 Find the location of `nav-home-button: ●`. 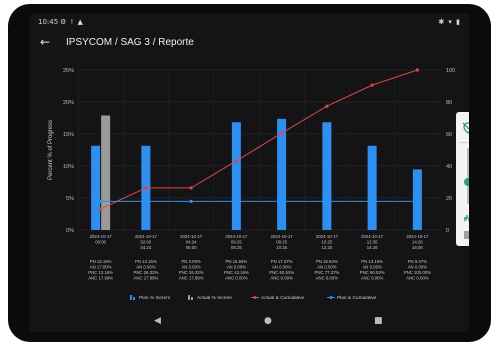

nav-home-button: ● is located at coordinates (268, 321).